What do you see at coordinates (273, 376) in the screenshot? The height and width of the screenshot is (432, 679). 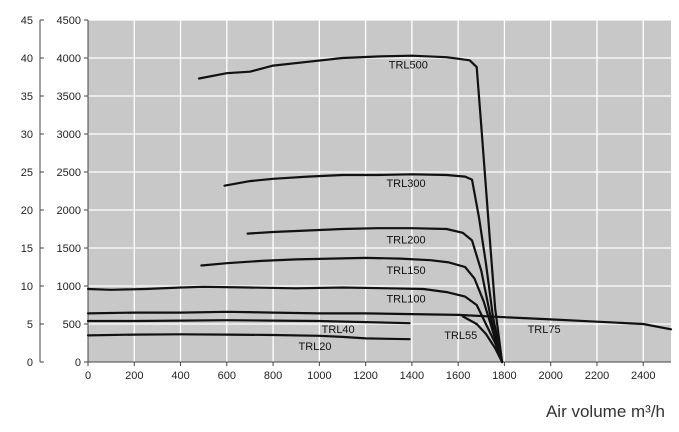 I see `x-tick-label: 800` at bounding box center [273, 376].